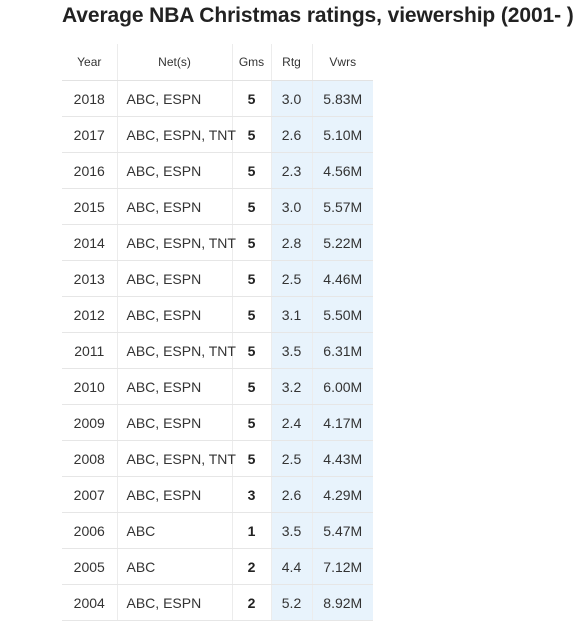 The image size is (587, 621). I want to click on cell-year: 2007, so click(90, 494).